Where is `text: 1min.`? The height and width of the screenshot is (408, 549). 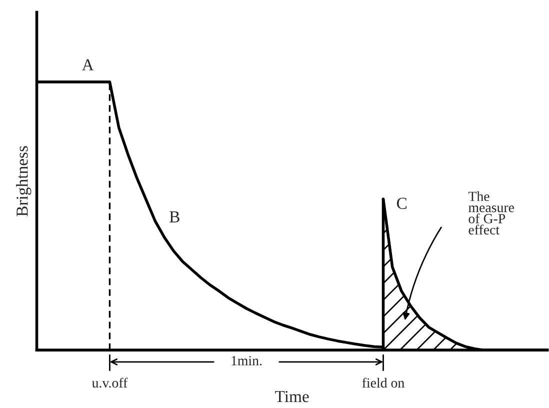 text: 1min. is located at coordinates (247, 361).